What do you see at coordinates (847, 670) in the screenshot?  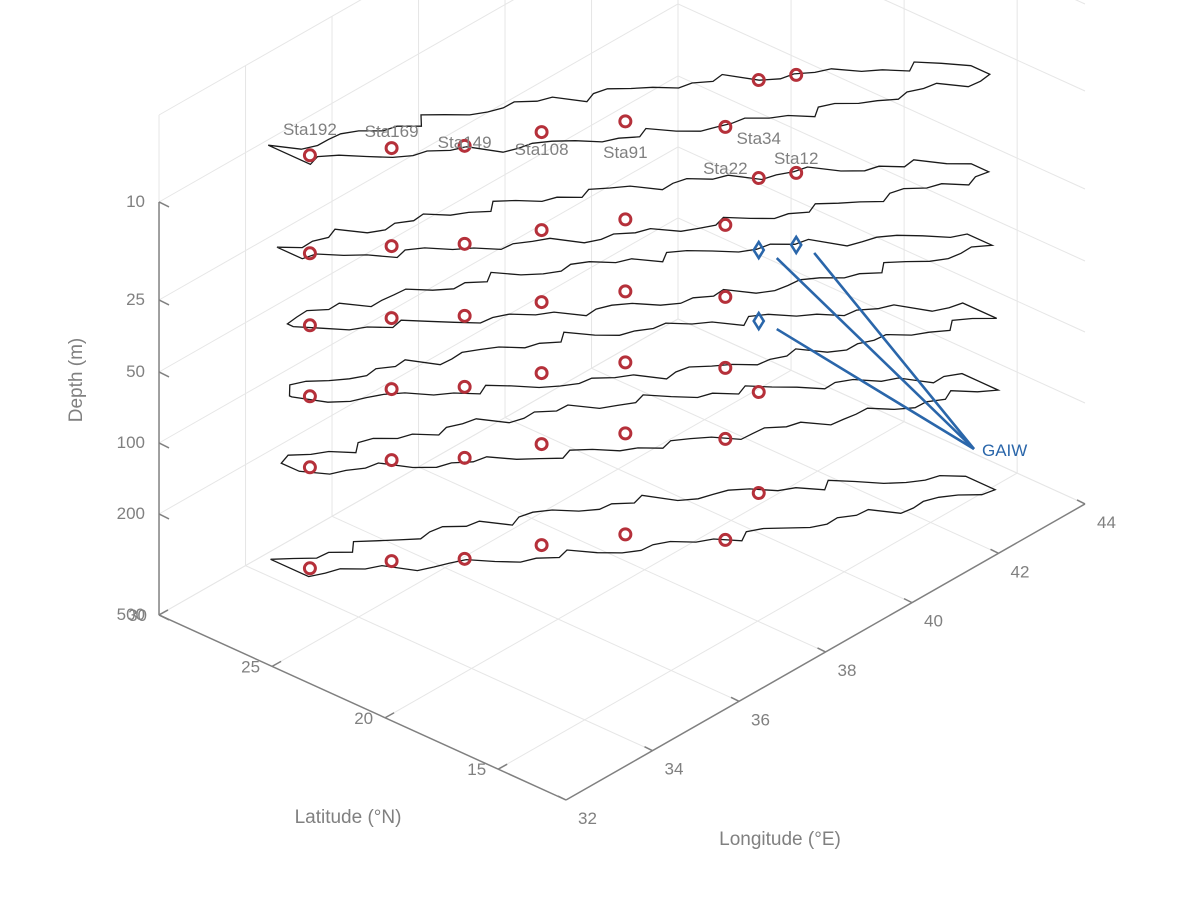 I see `x-tick-label: 38` at bounding box center [847, 670].